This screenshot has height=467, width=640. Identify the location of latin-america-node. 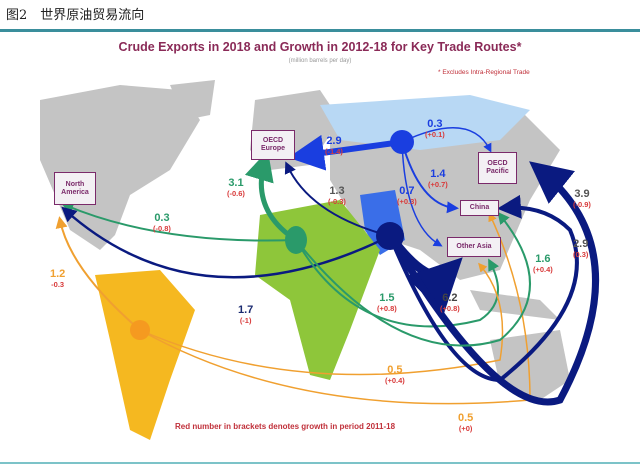
(140, 330).